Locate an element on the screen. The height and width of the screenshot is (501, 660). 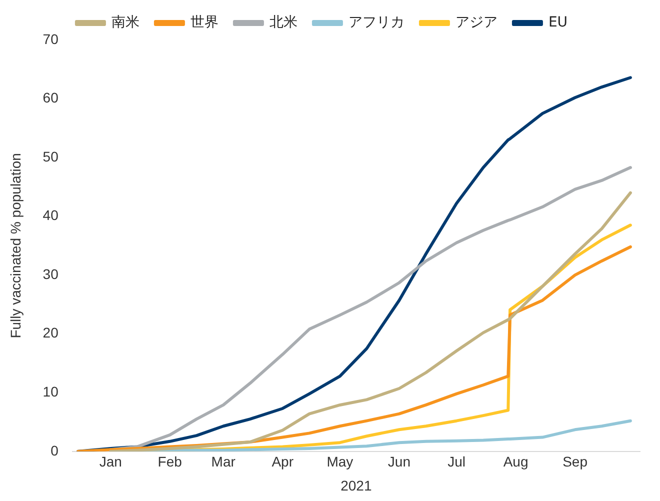
y-tick-label: 40 is located at coordinates (50, 215).